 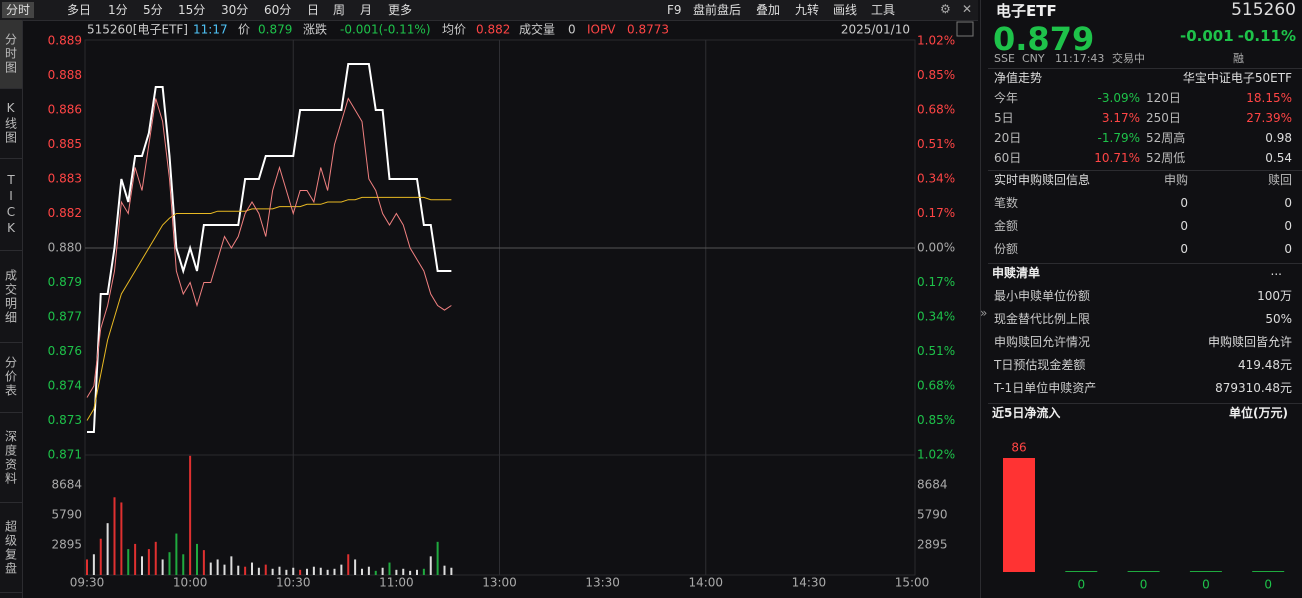 What do you see at coordinates (385, 30) in the screenshot?
I see `header-field: -0.001(-0.11%)` at bounding box center [385, 30].